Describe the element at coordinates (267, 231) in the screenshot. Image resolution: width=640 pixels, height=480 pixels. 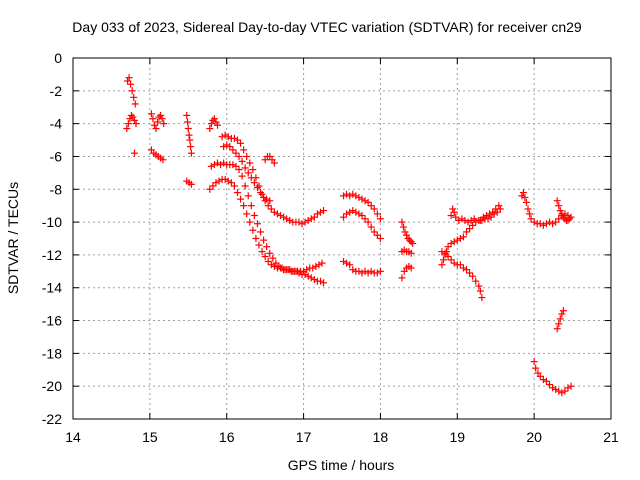
I see `series-arc-k` at that location.